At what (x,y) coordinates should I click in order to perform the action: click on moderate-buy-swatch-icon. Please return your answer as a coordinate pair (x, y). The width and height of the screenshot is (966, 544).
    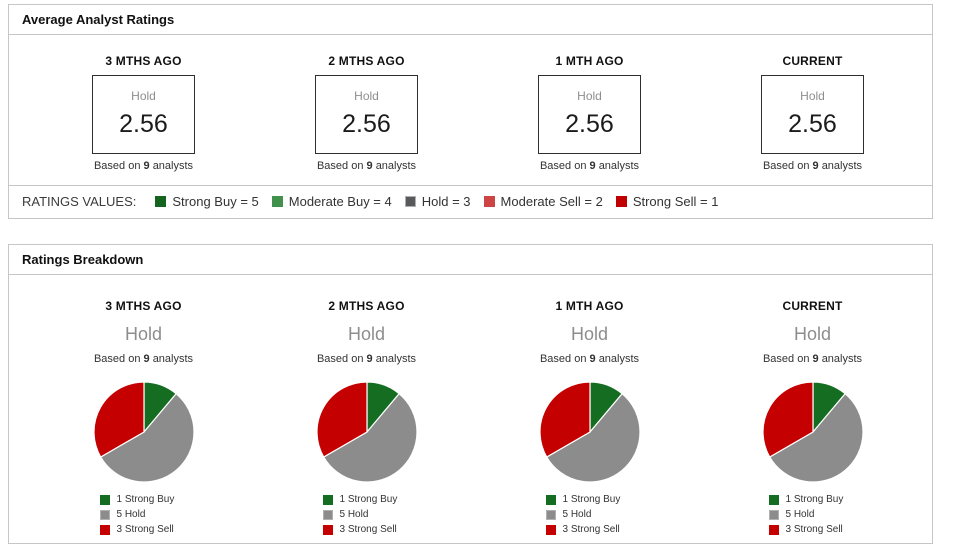
    Looking at the image, I should click on (277, 201).